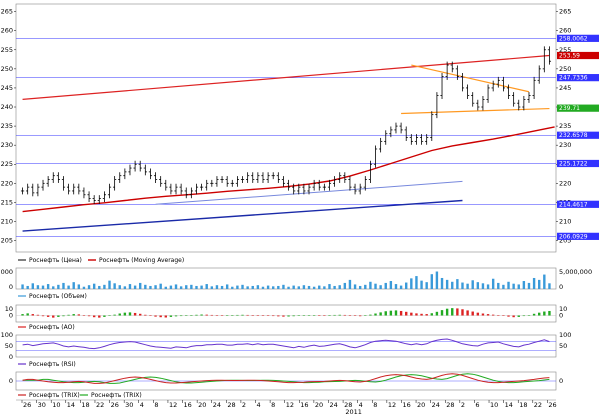  I want to click on rsi-legend: Роснефть (RSI), so click(47, 364).